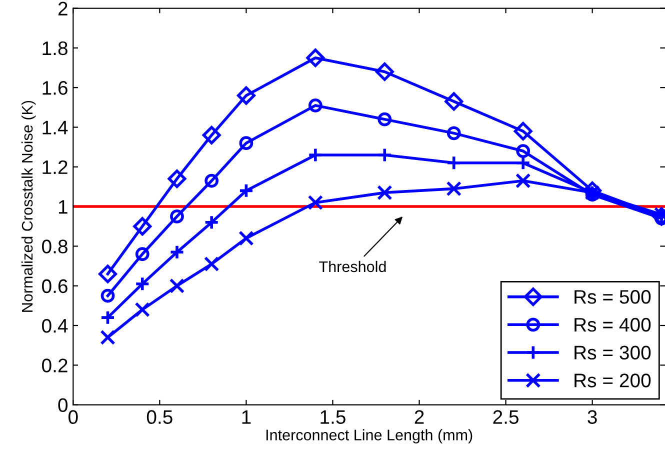  What do you see at coordinates (63, 9) in the screenshot?
I see `y-tick-label: 2` at bounding box center [63, 9].